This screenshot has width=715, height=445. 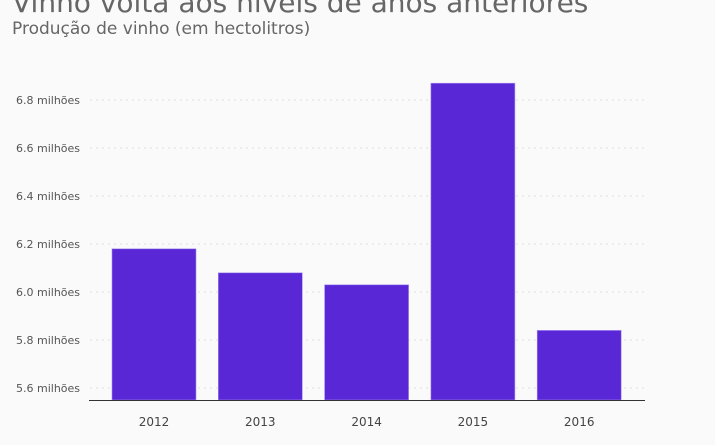 What do you see at coordinates (48, 100) in the screenshot?
I see `y-tick-label: 6.8 milhões` at bounding box center [48, 100].